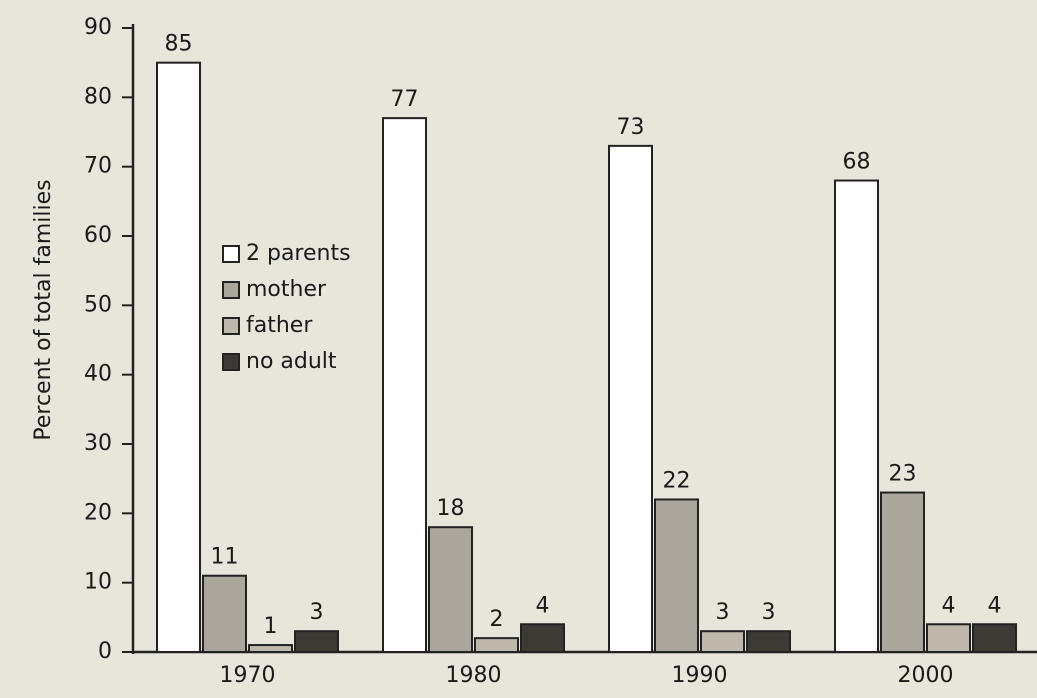 Image resolution: width=1037 pixels, height=698 pixels. I want to click on data-label: 77, so click(405, 99).